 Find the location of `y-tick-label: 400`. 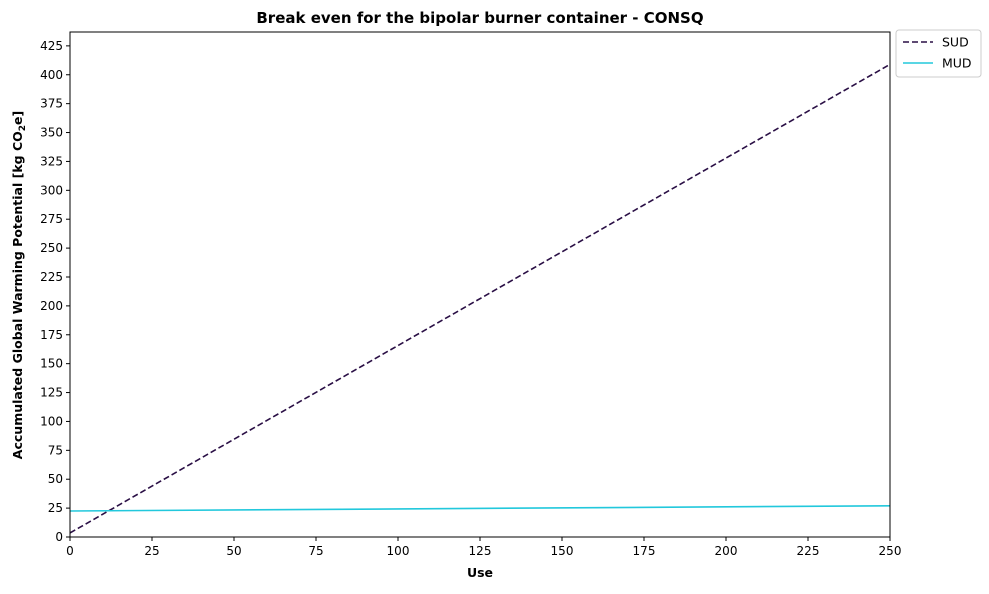

y-tick-label: 400 is located at coordinates (51, 75).